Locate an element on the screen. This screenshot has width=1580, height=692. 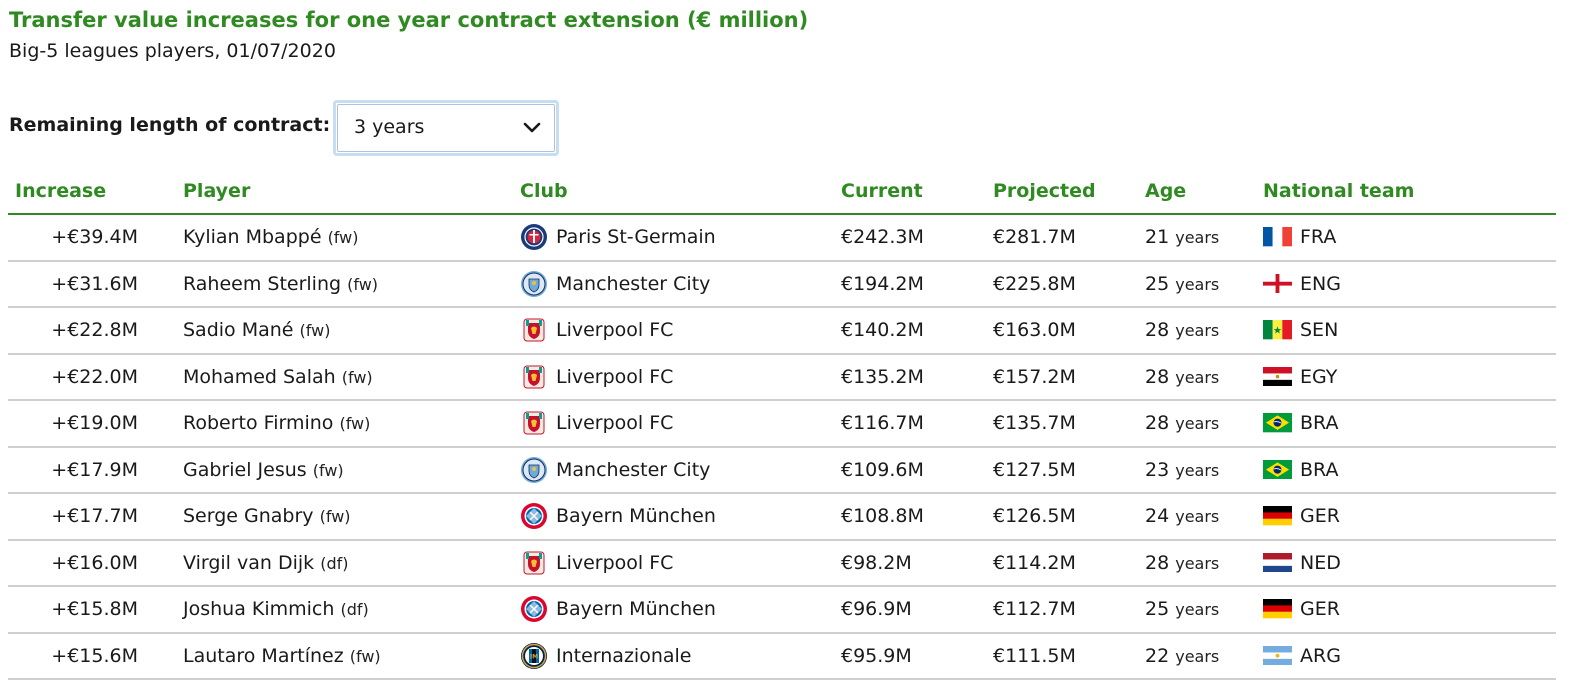
national-team-cell: EGY is located at coordinates (1409, 377).